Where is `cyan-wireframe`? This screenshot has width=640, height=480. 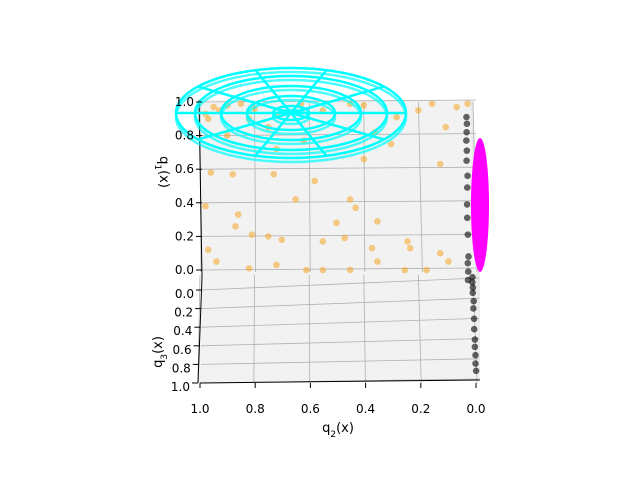 cyan-wireframe is located at coordinates (291, 115).